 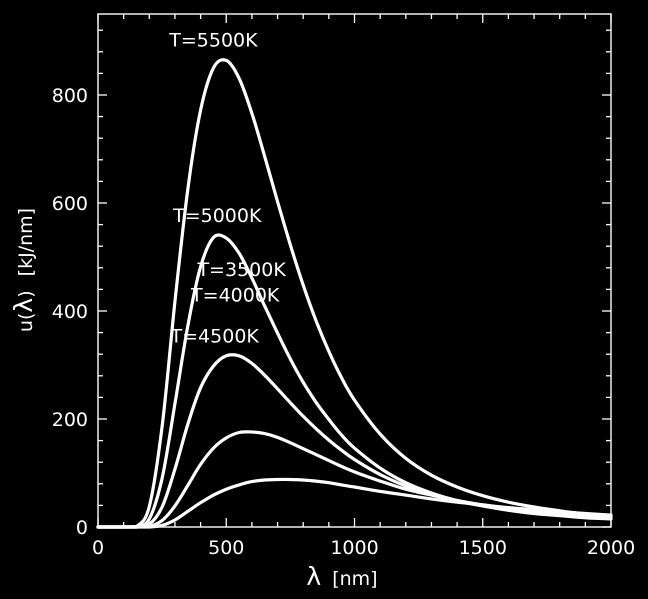 What do you see at coordinates (82, 528) in the screenshot?
I see `y-tick-label: 0` at bounding box center [82, 528].